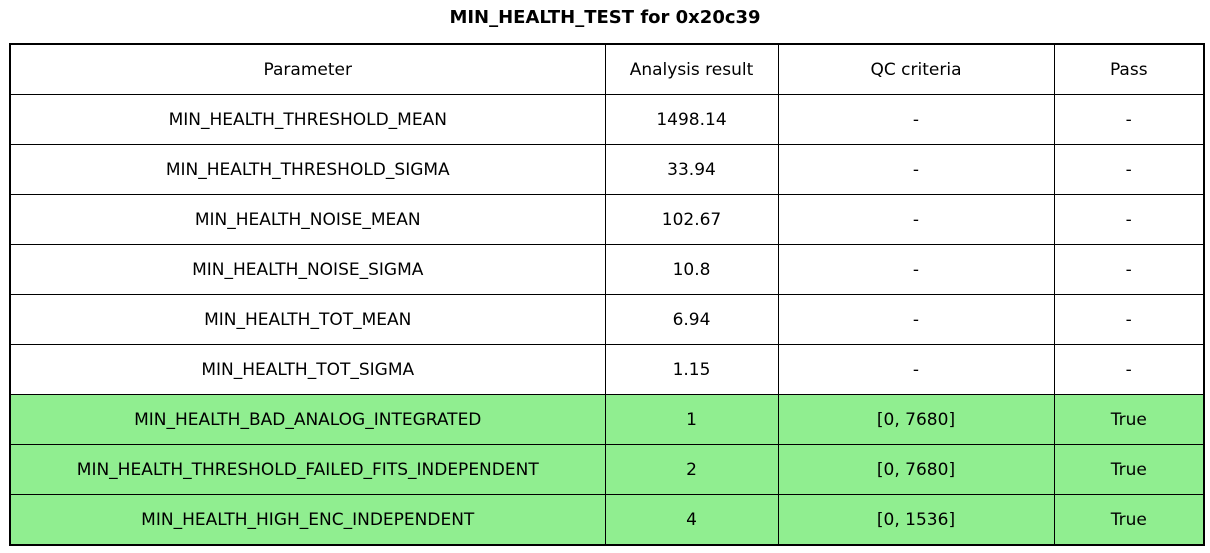  What do you see at coordinates (307, 69) in the screenshot?
I see `column-header-parameter: Parameter` at bounding box center [307, 69].